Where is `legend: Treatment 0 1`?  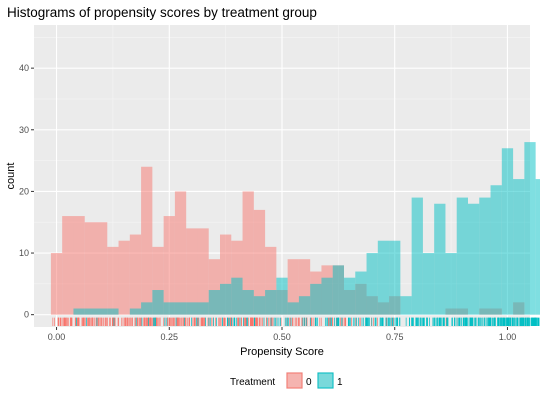 legend: Treatment 0 1 is located at coordinates (286, 380).